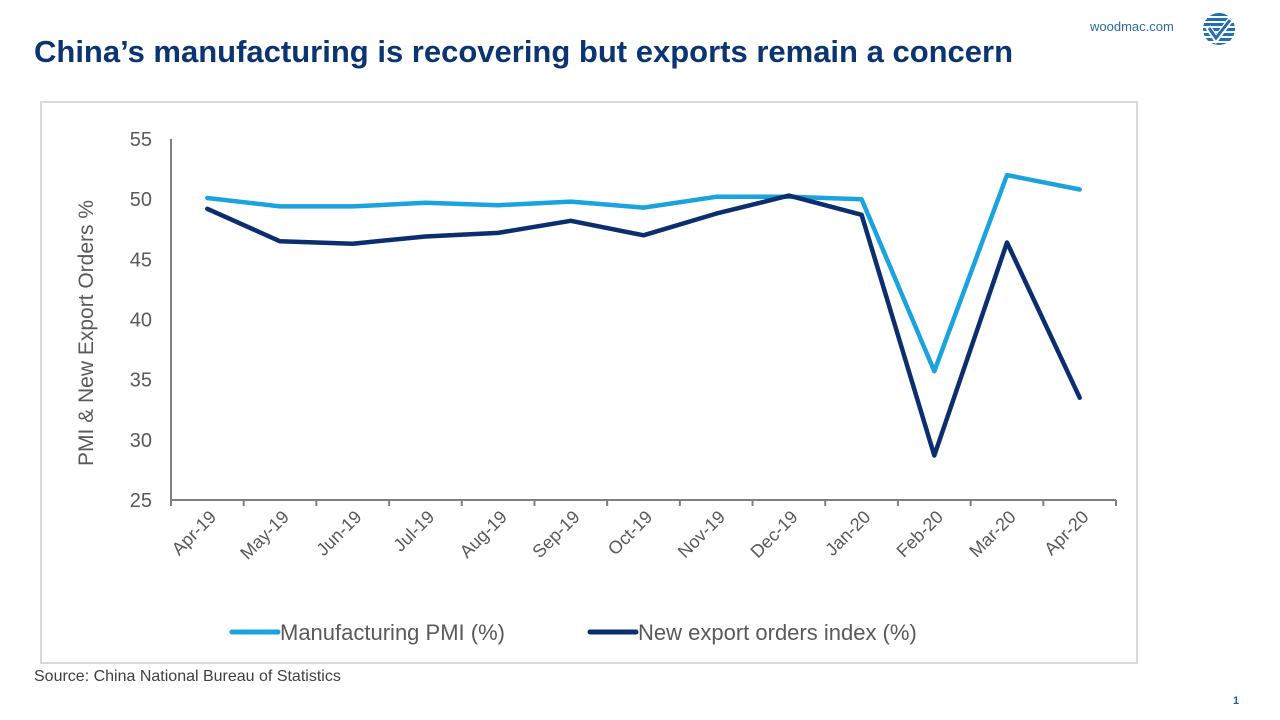 Image resolution: width=1280 pixels, height=720 pixels. What do you see at coordinates (141, 200) in the screenshot?
I see `y-tick-label: 50` at bounding box center [141, 200].